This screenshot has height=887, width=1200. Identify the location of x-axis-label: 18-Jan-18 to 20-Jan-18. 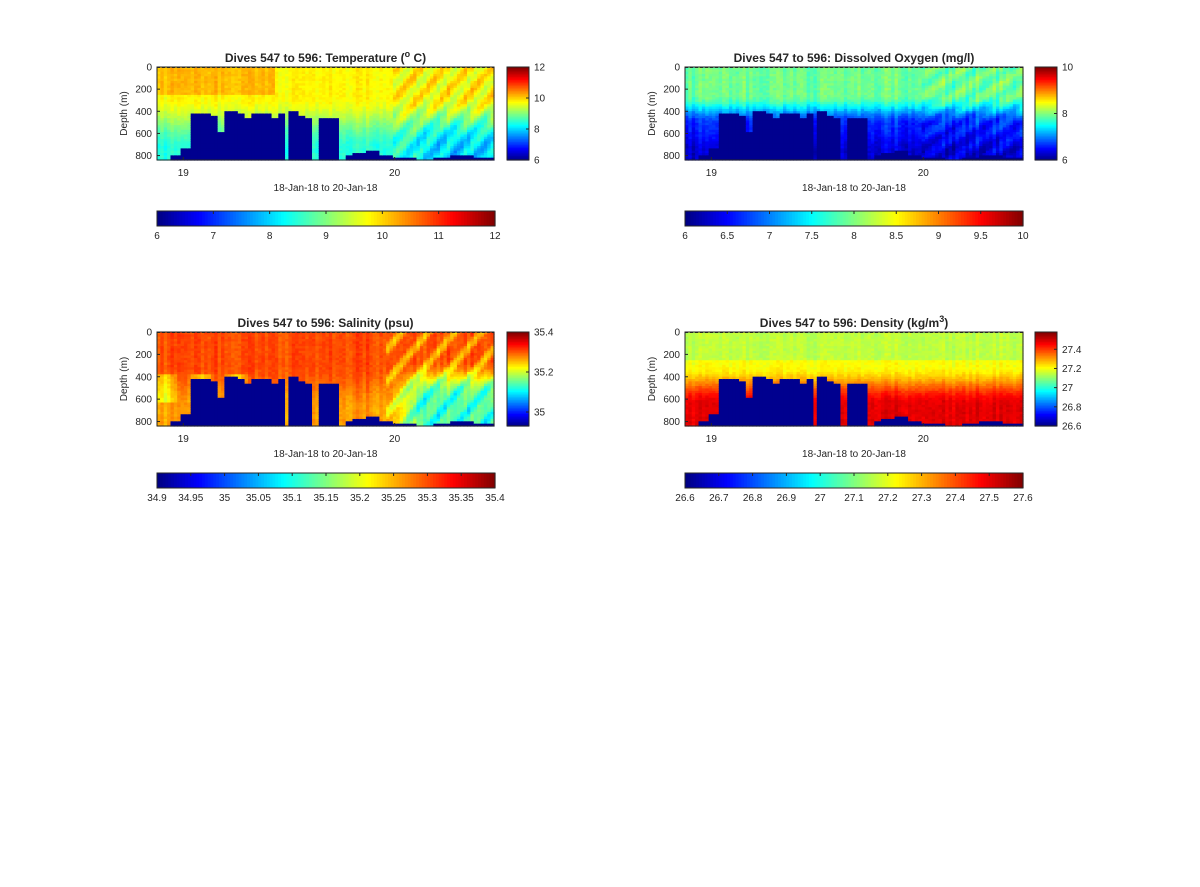
(326, 188).